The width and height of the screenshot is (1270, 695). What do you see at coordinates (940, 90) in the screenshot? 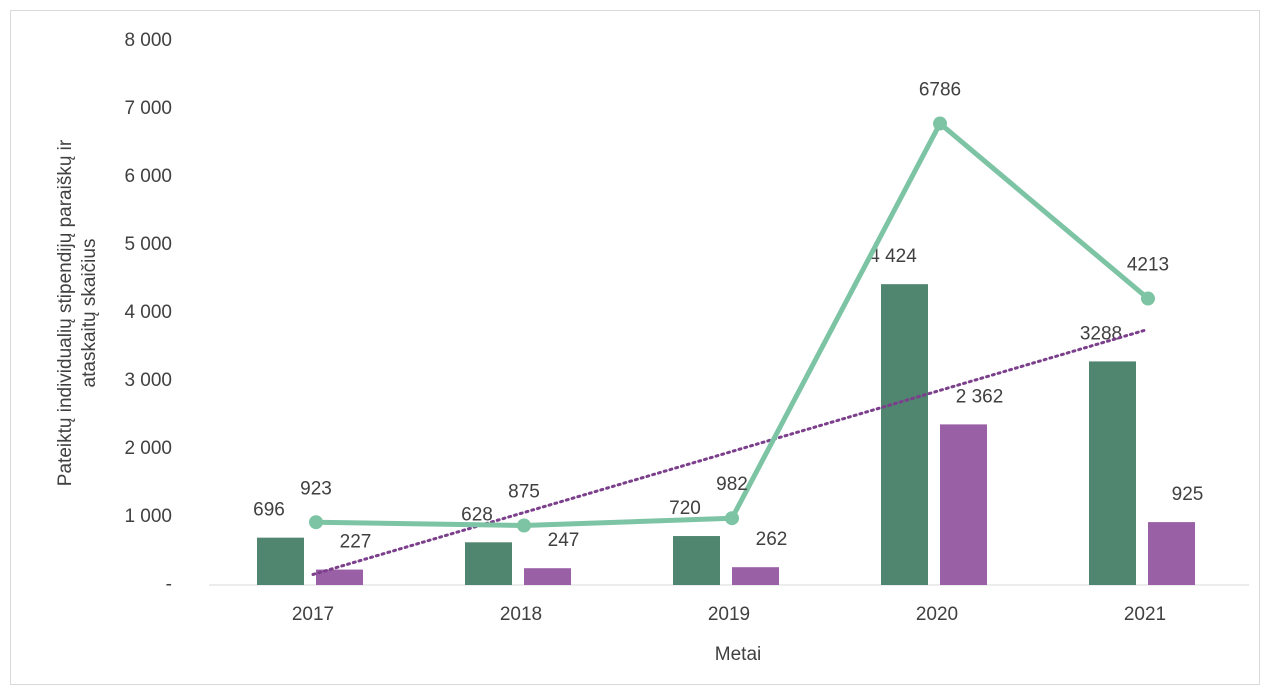
I see `data-label: 6786` at bounding box center [940, 90].